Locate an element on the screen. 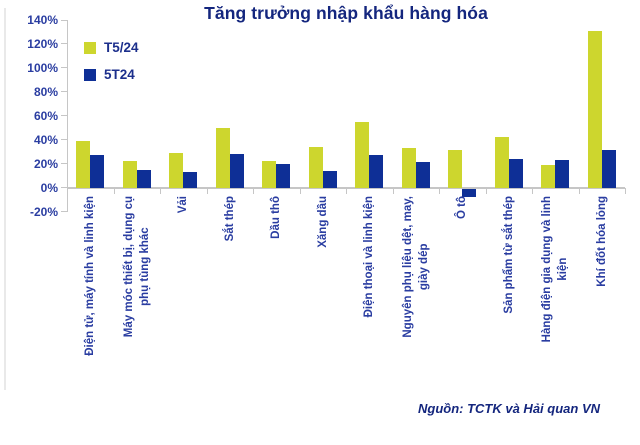  x-axis-label-text: Nguyên phụ liệu dệt, may, giày dép is located at coordinates (415, 267).